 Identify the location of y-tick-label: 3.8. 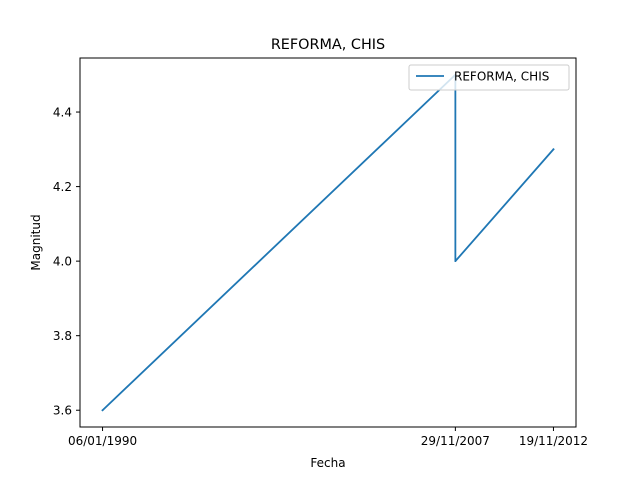
(62, 336).